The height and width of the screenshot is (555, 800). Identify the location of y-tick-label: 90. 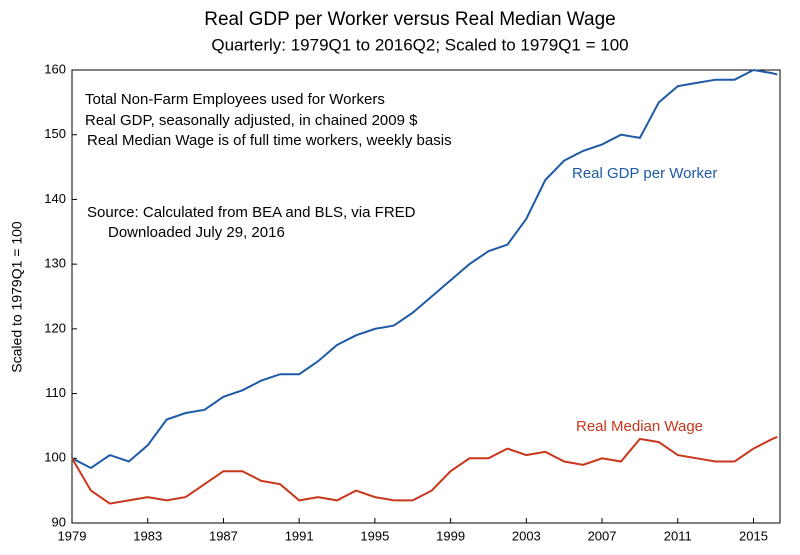
(59, 521).